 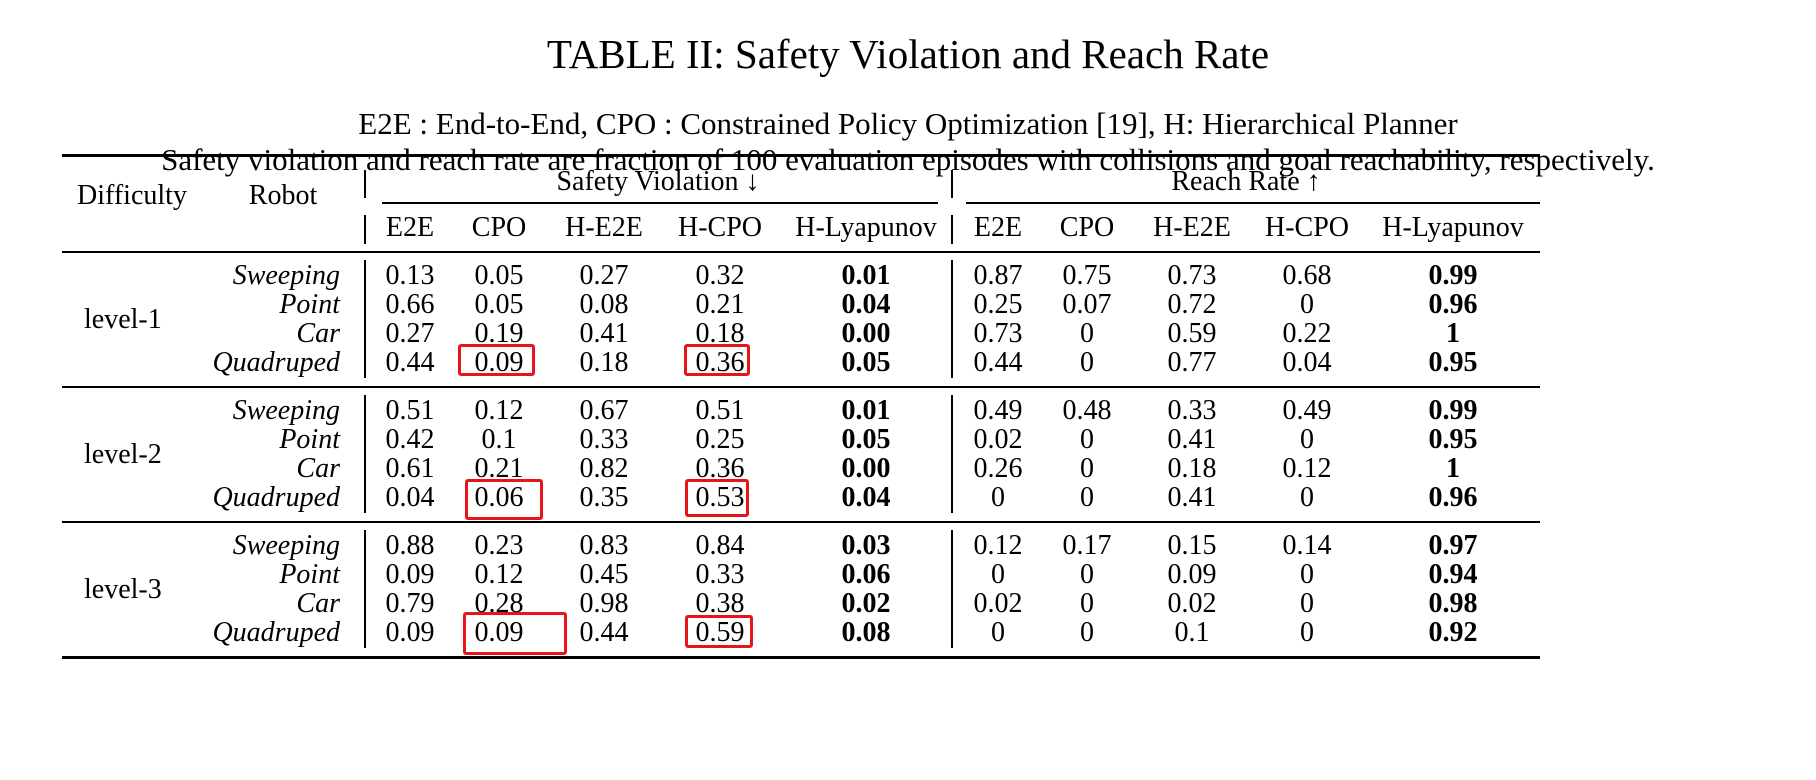 I want to click on highlight-box-level-2-h-cpo, so click(x=717, y=498).